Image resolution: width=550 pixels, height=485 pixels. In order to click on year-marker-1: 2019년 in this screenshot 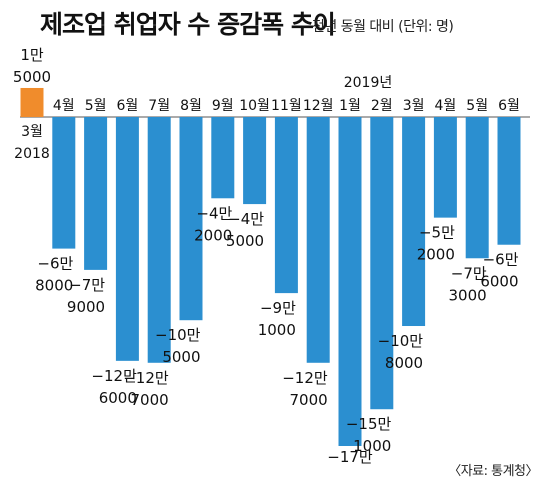, I will do `click(368, 83)`.